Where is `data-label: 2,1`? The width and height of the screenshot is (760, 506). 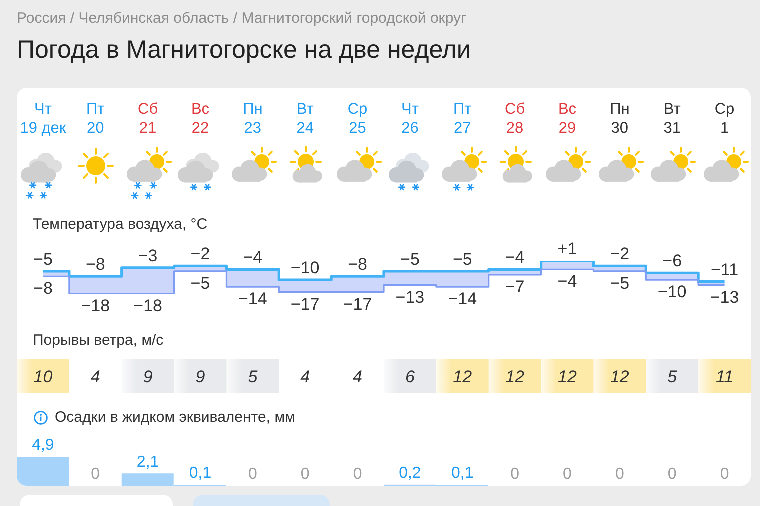 data-label: 2,1 is located at coordinates (148, 462).